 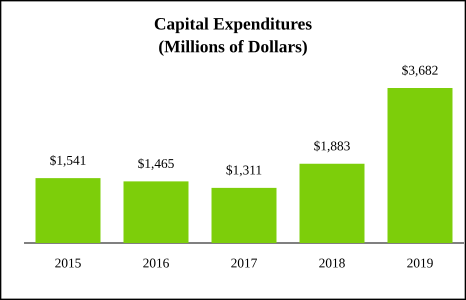 I want to click on data-label: $1,311, so click(x=244, y=170).